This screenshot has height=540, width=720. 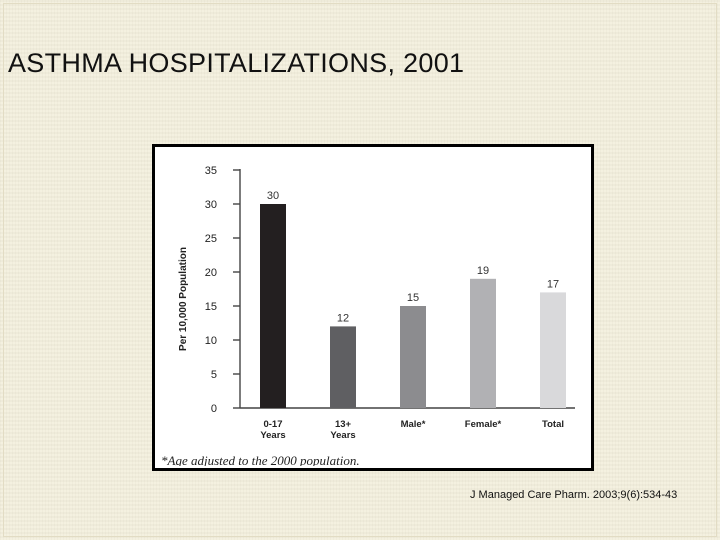 I want to click on x-tick-label: 0-17, so click(x=272, y=424).